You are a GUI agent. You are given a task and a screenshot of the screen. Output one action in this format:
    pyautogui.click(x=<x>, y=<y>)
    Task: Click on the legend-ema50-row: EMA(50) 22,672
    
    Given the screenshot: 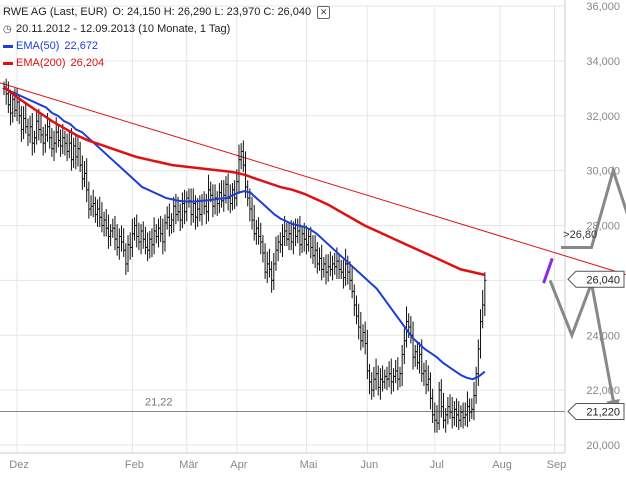 What is the action you would take?
    pyautogui.click(x=166, y=46)
    